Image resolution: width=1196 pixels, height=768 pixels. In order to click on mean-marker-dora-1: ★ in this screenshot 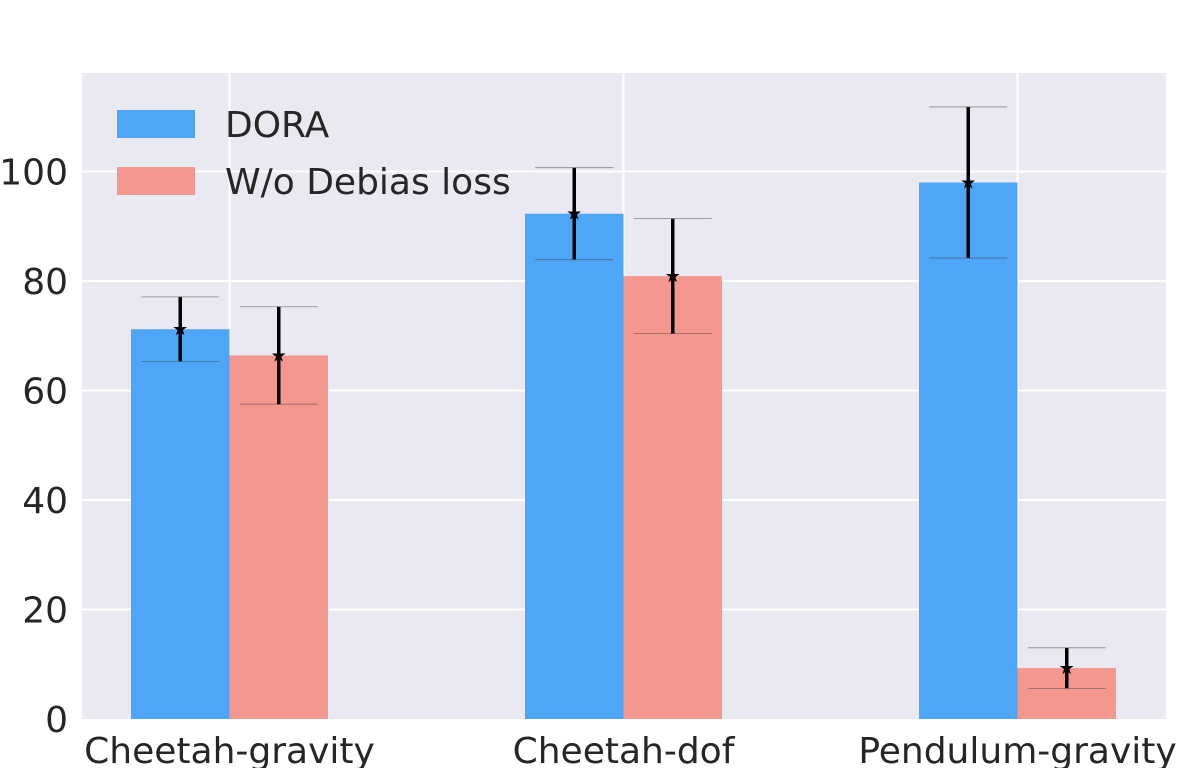, I will do `click(574, 214)`.